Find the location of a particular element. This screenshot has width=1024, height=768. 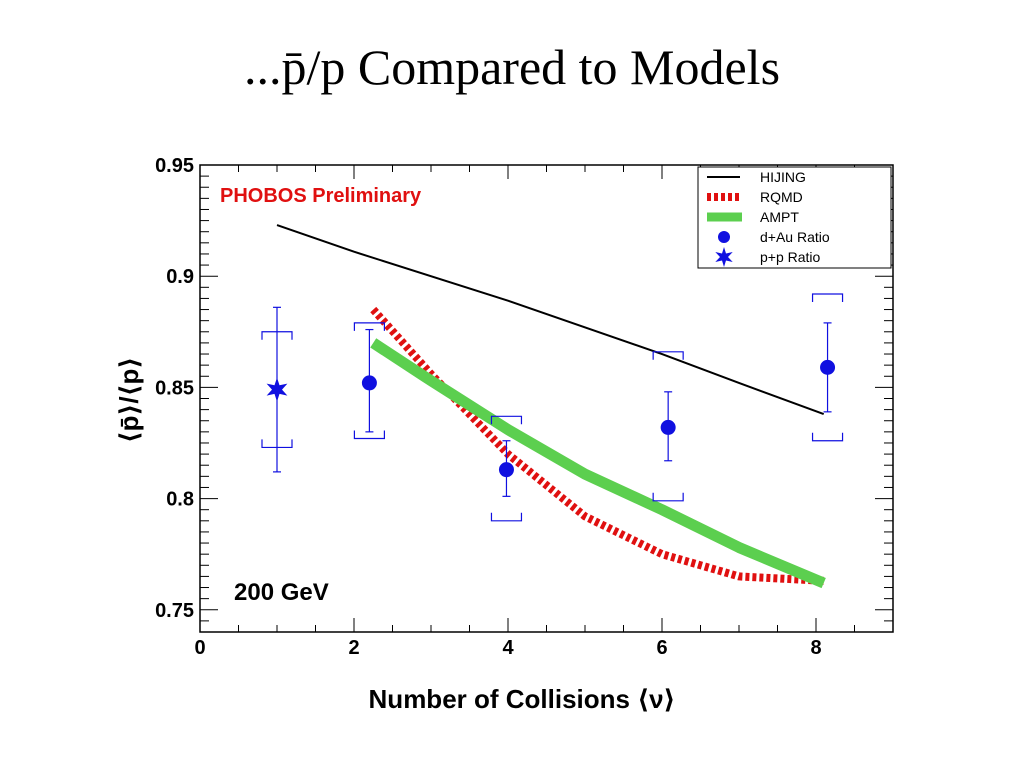

x-tick-label: 0 is located at coordinates (199, 648).